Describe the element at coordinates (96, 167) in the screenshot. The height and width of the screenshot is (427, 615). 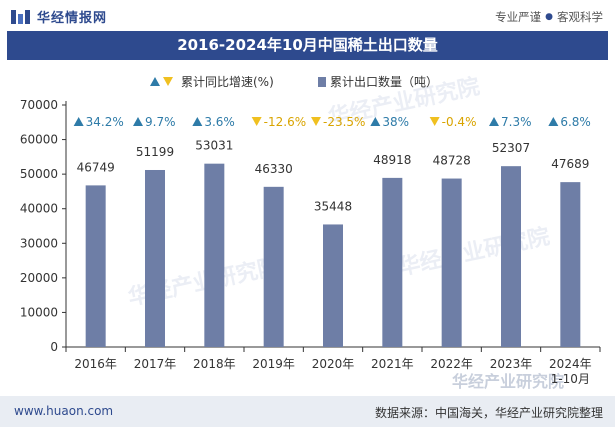
I see `bar-value-label: 46749` at that location.